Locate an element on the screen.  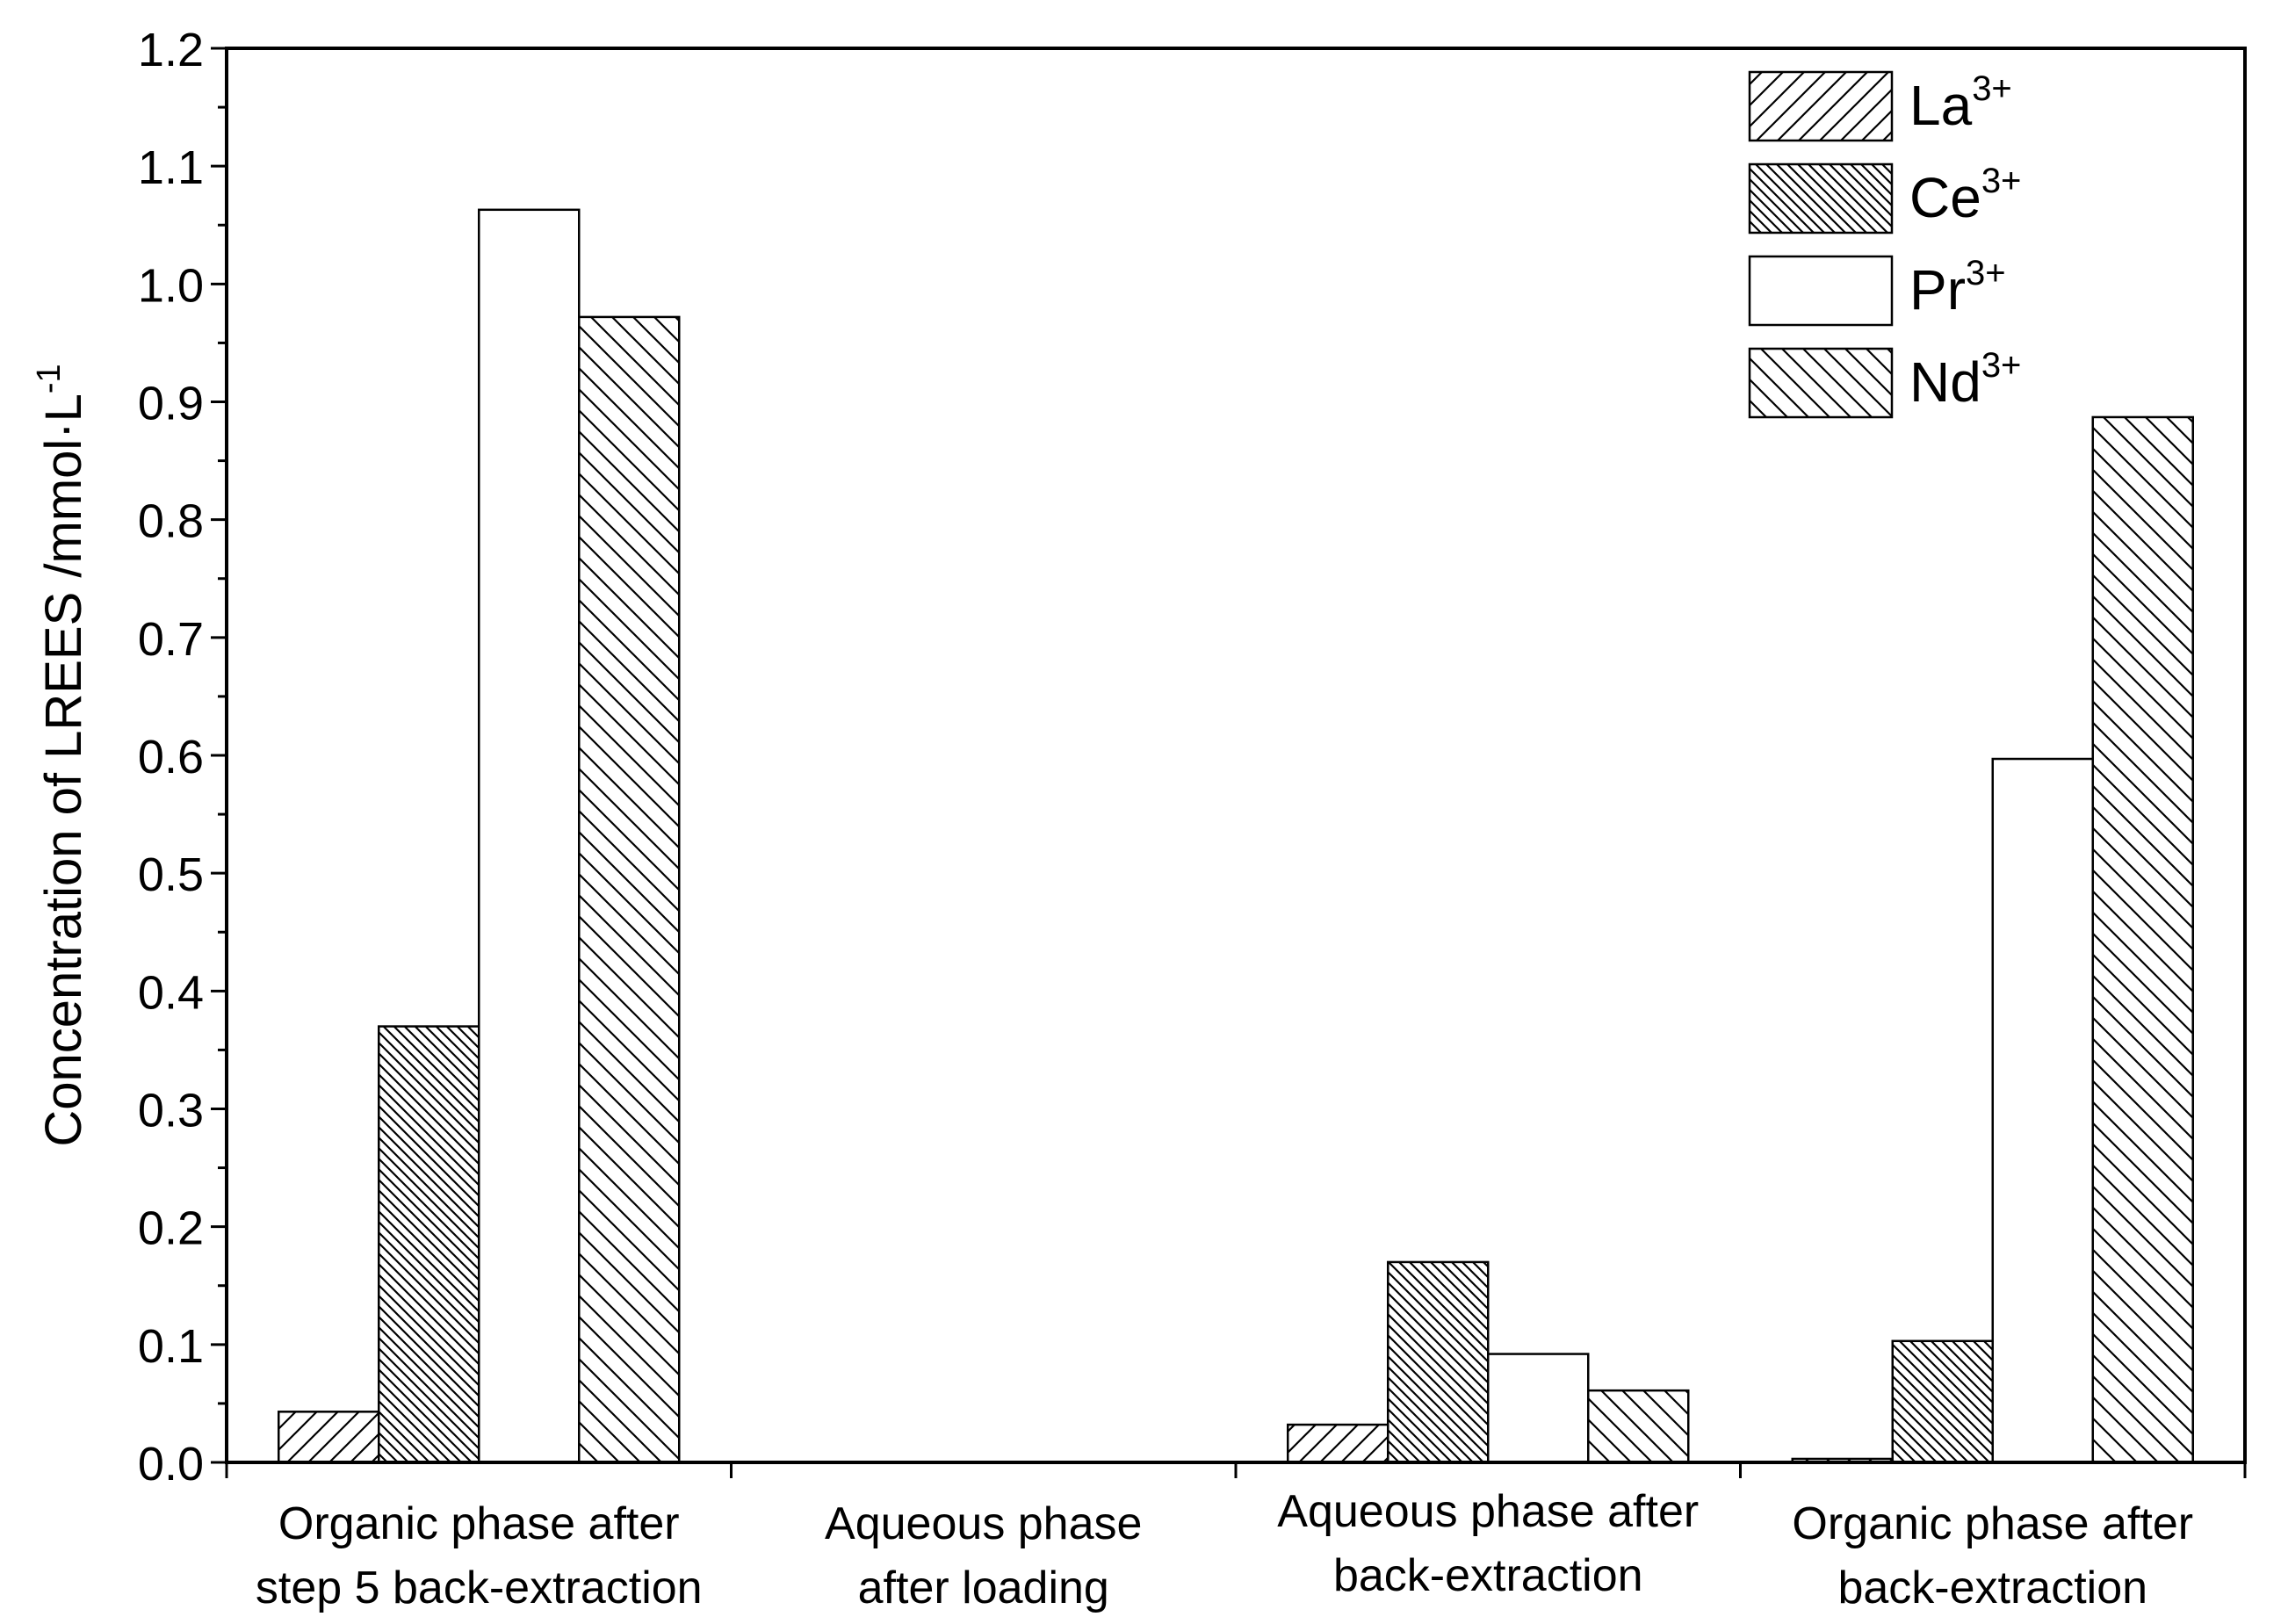
legend-label-pr: Pr3+ is located at coordinates (1957, 288).